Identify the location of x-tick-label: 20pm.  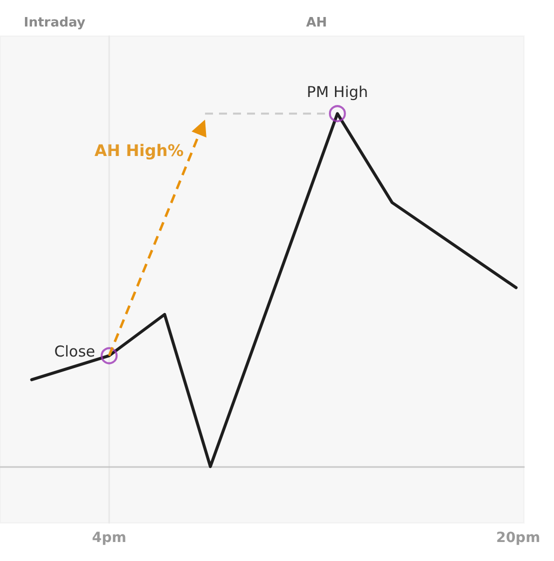
(518, 538).